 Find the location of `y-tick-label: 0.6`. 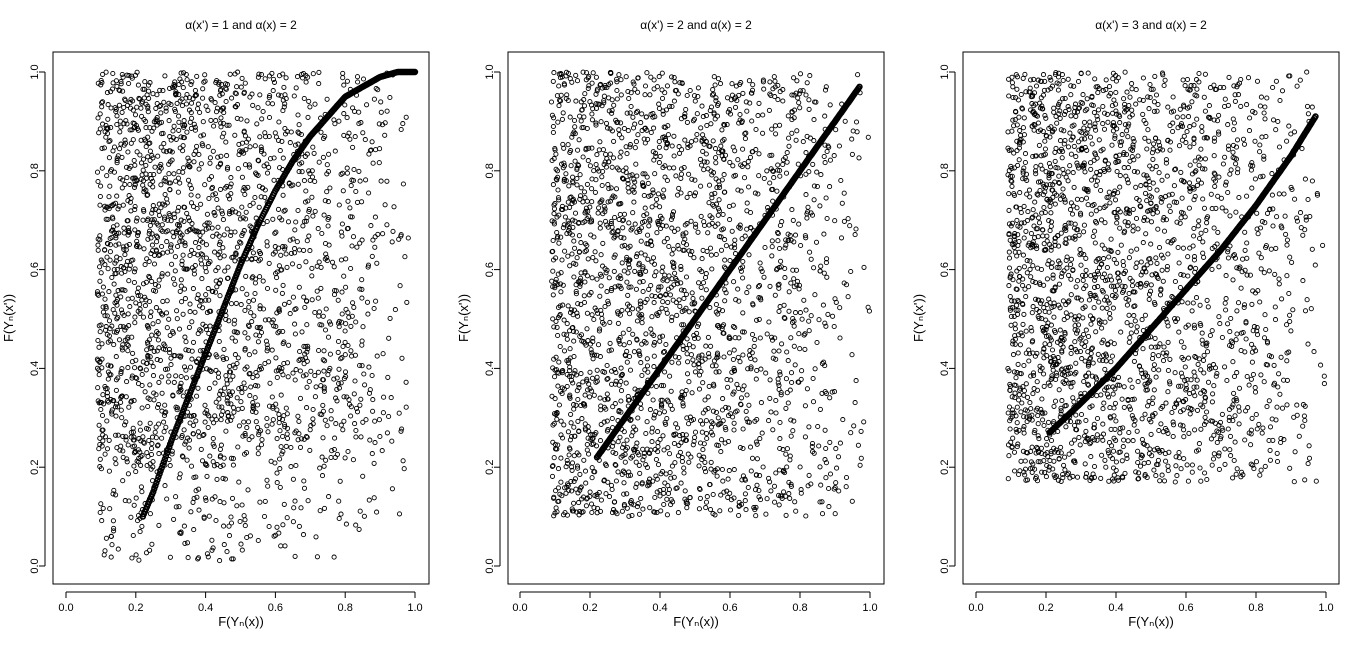

y-tick-label: 0.6 is located at coordinates (35, 269).